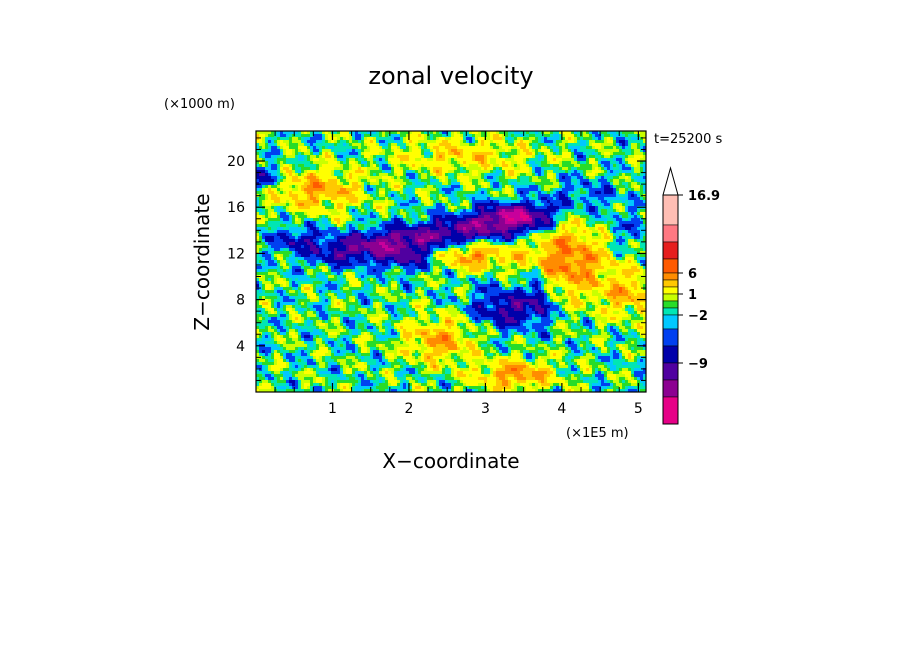 The height and width of the screenshot is (654, 904). Describe the element at coordinates (688, 139) in the screenshot. I see `time-label: t=25200 s` at that location.